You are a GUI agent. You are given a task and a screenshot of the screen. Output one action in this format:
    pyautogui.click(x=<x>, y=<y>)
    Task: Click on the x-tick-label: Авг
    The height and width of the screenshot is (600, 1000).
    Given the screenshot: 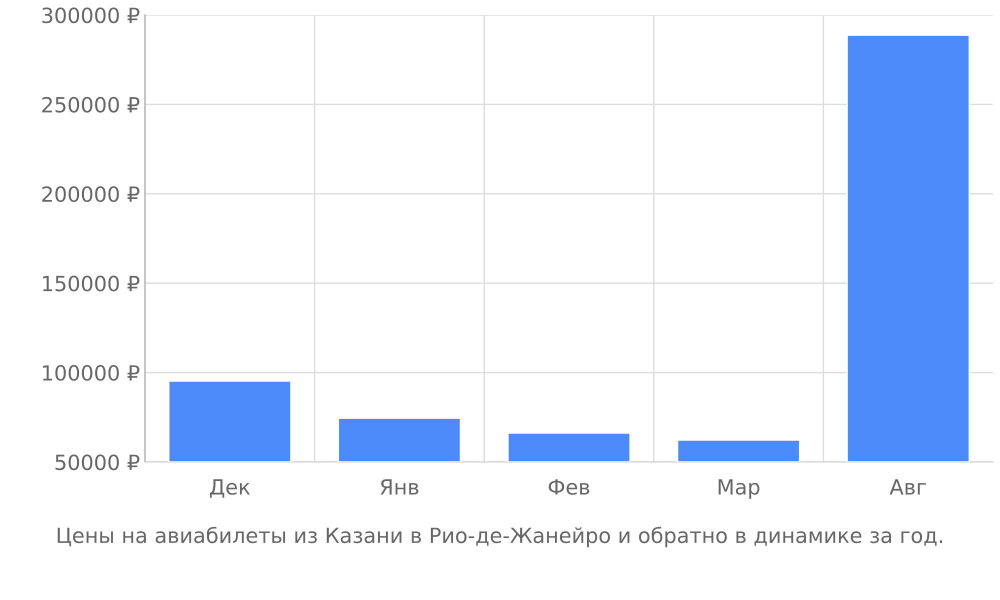 What is the action you would take?
    pyautogui.click(x=908, y=486)
    